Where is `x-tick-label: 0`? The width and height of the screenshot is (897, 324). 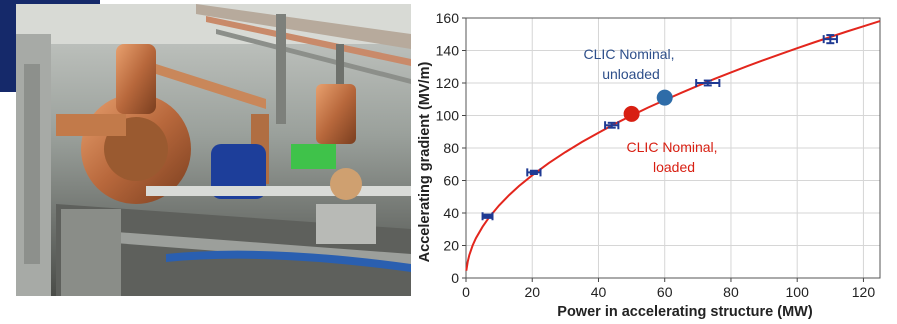
x-tick-label: 0 is located at coordinates (466, 292).